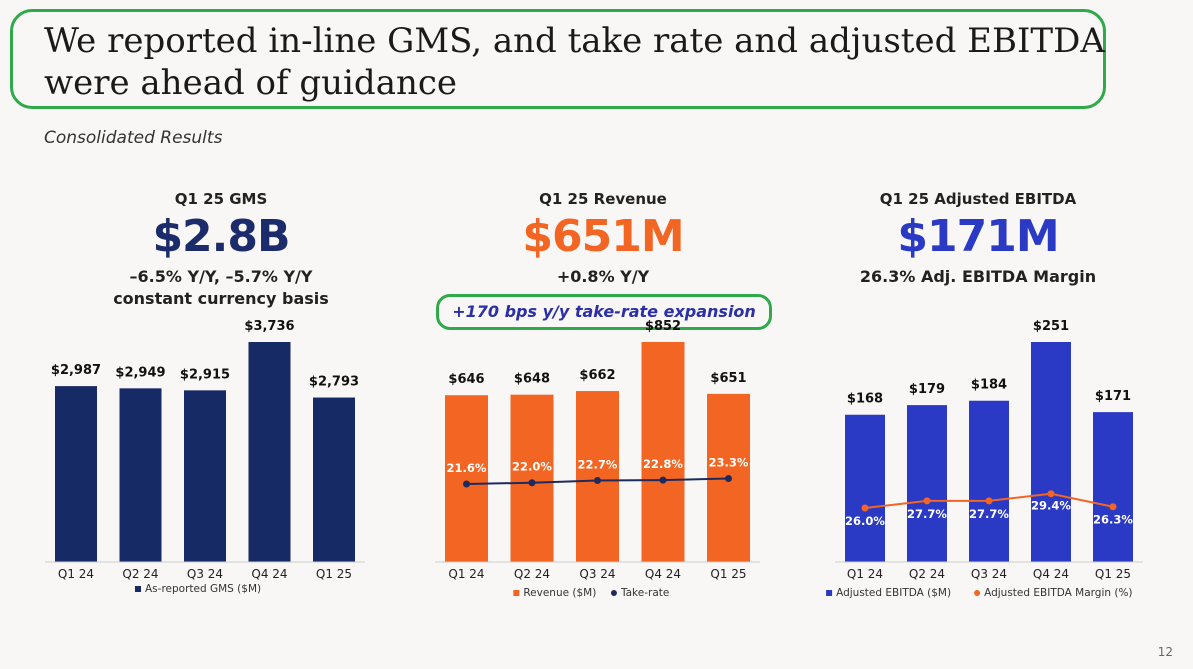  Describe the element at coordinates (1113, 396) in the screenshot. I see `chart2-bar-label-4: $171` at that location.